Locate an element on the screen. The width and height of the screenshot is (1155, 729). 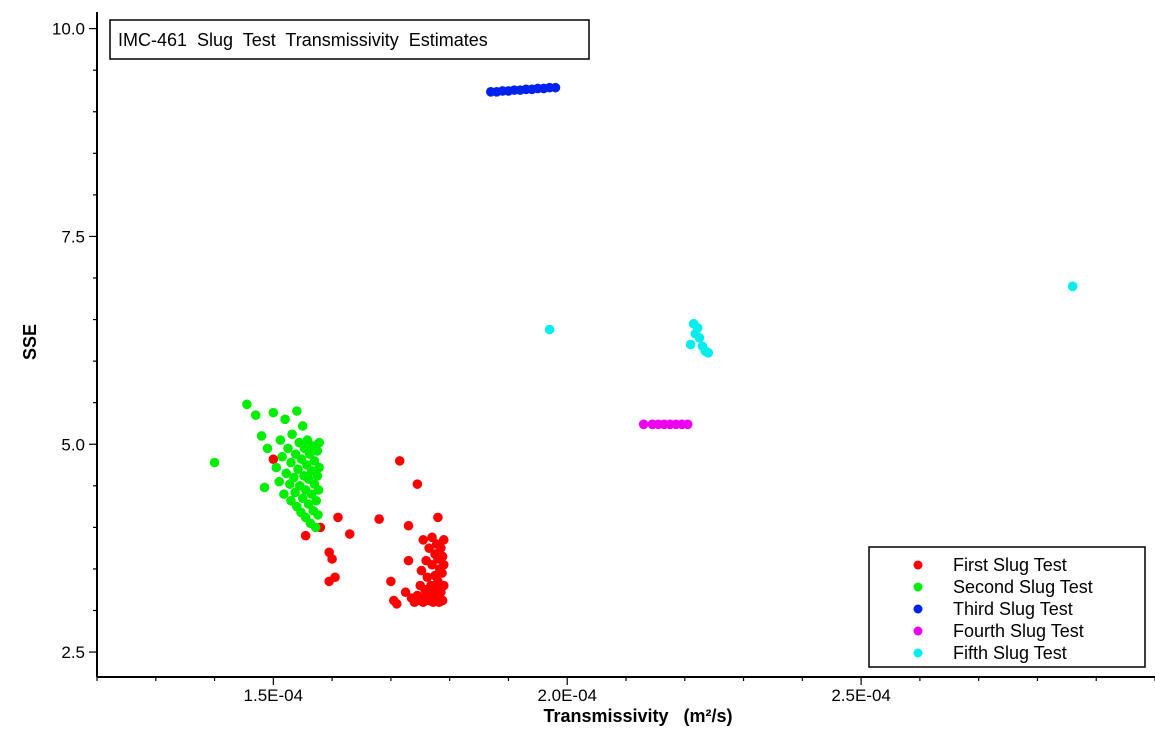
x-tick-label: 2.0E-04 is located at coordinates (567, 695).